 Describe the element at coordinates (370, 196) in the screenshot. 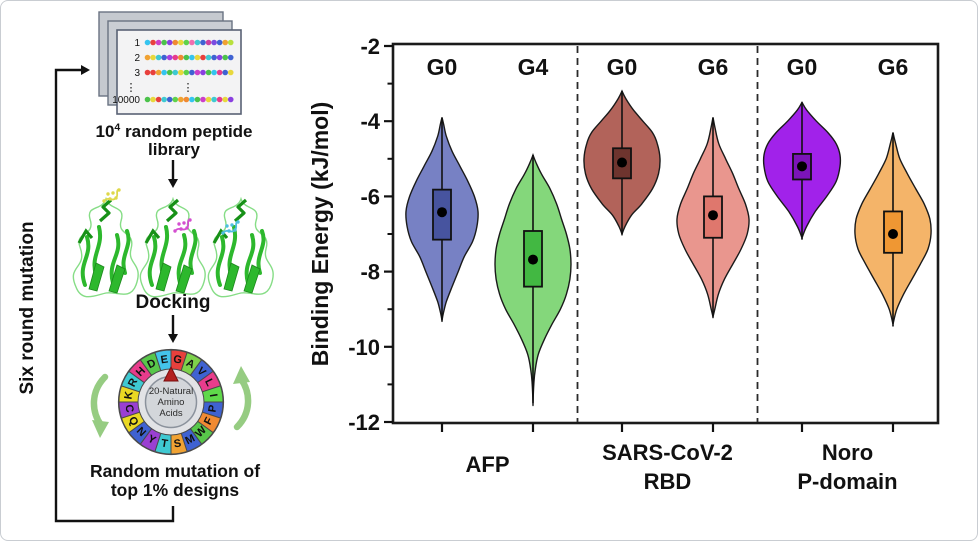

I see `y-tick-label: -6` at that location.